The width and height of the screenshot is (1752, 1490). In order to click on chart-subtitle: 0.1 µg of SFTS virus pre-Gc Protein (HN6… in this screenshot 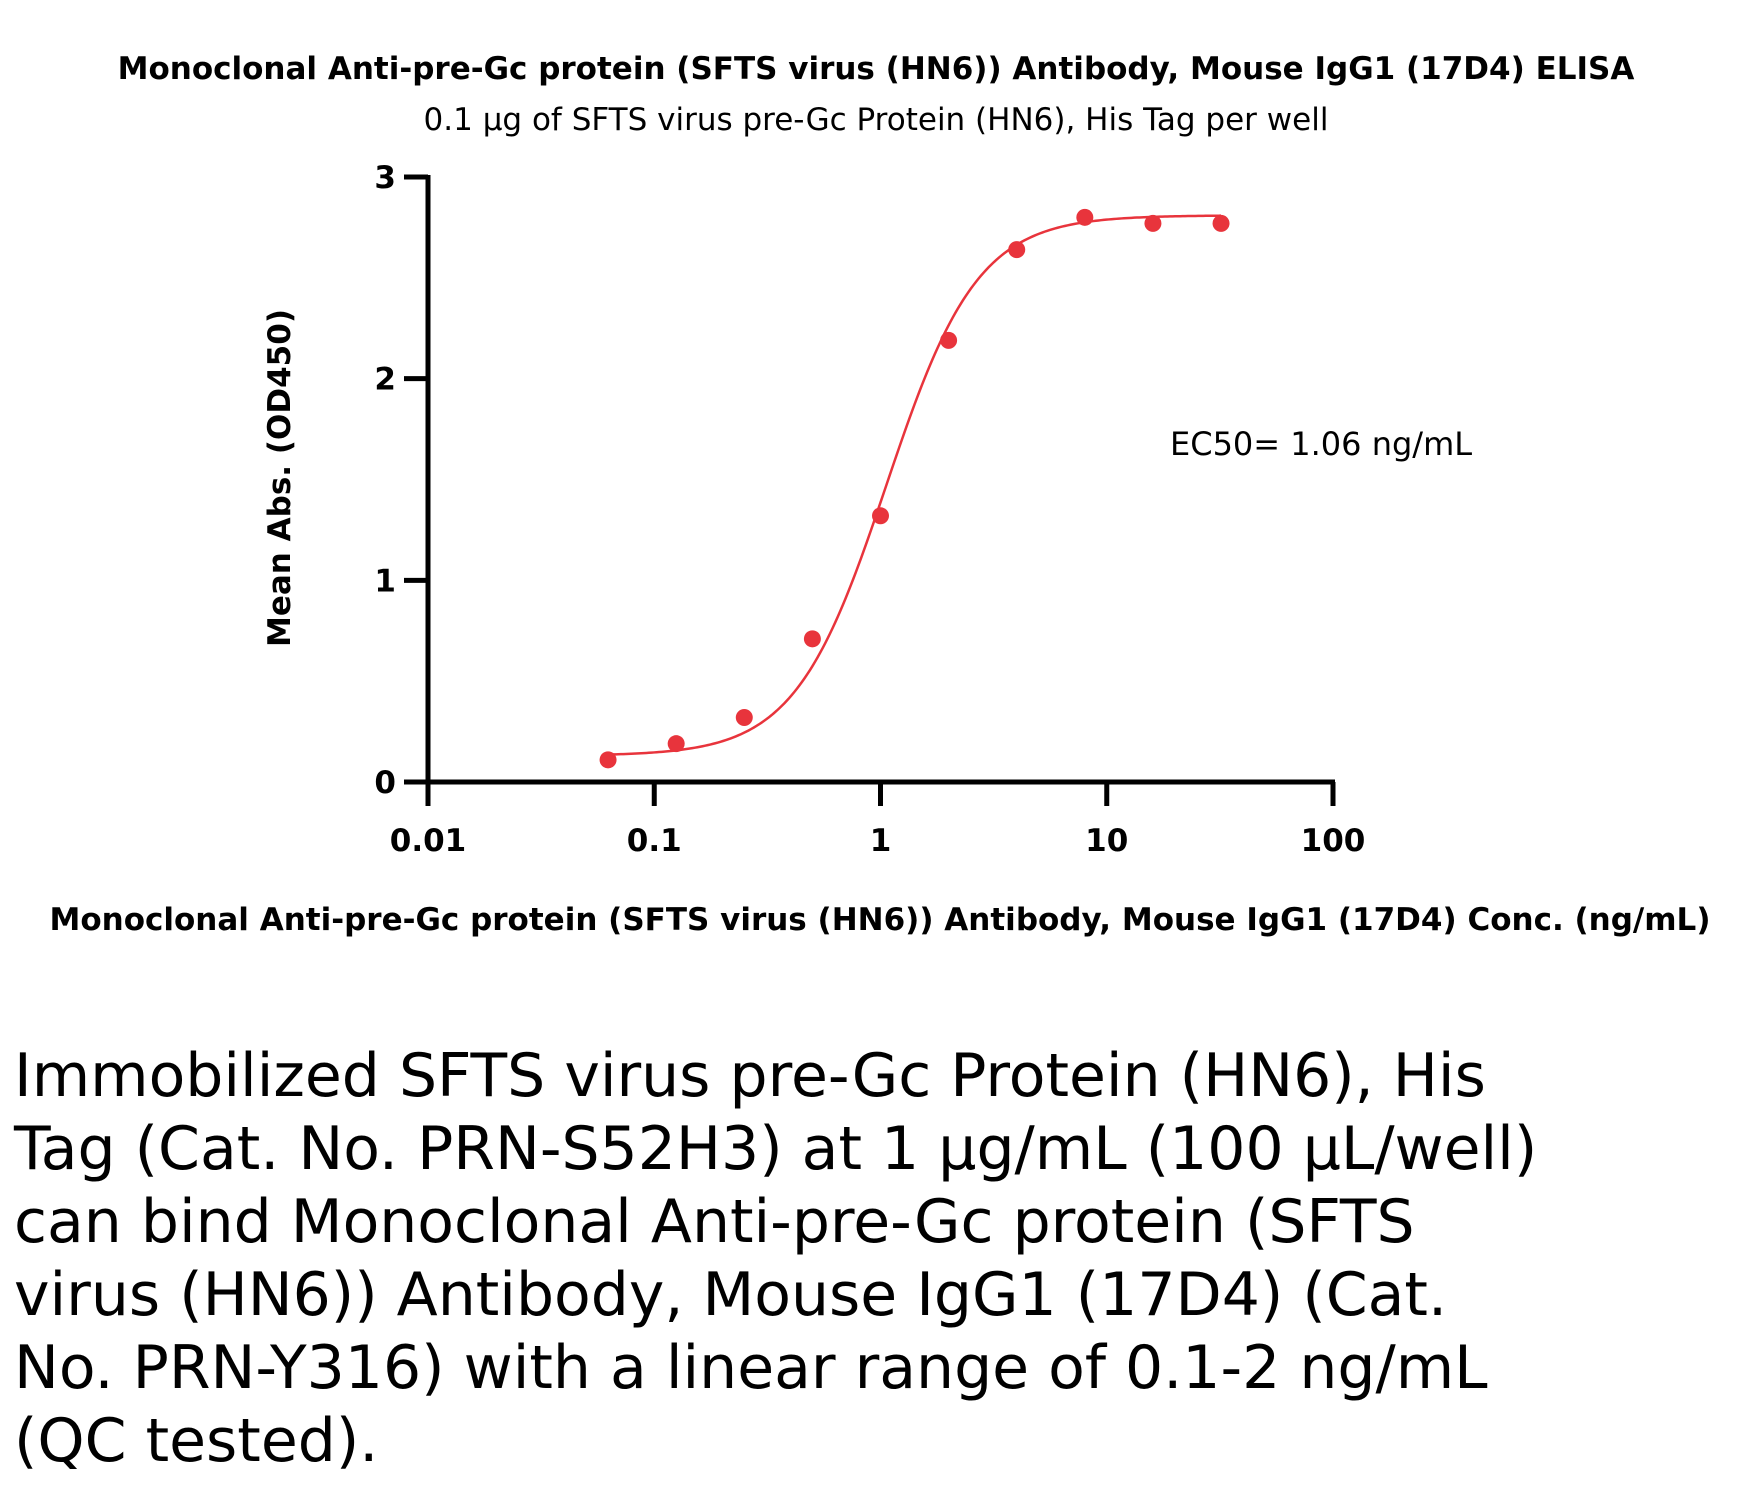, I will do `click(876, 120)`.